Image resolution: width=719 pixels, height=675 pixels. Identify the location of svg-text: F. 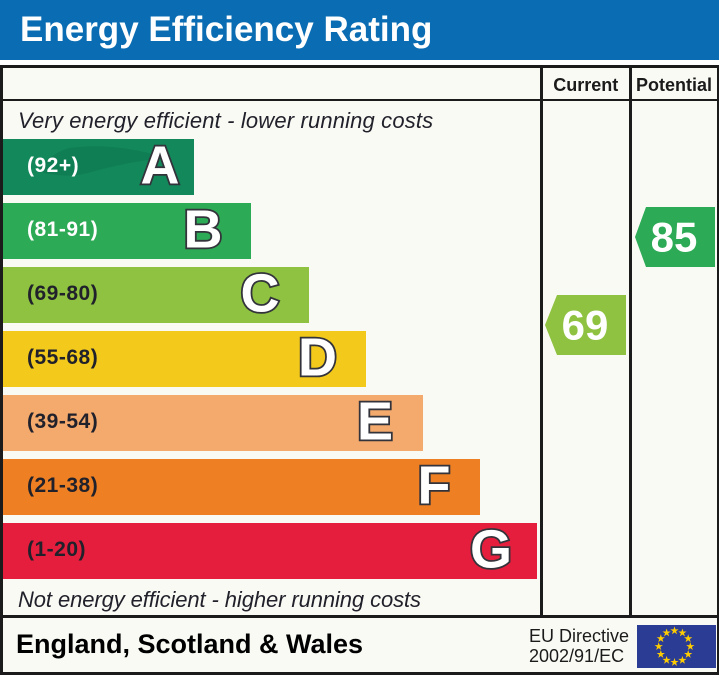
(434, 486).